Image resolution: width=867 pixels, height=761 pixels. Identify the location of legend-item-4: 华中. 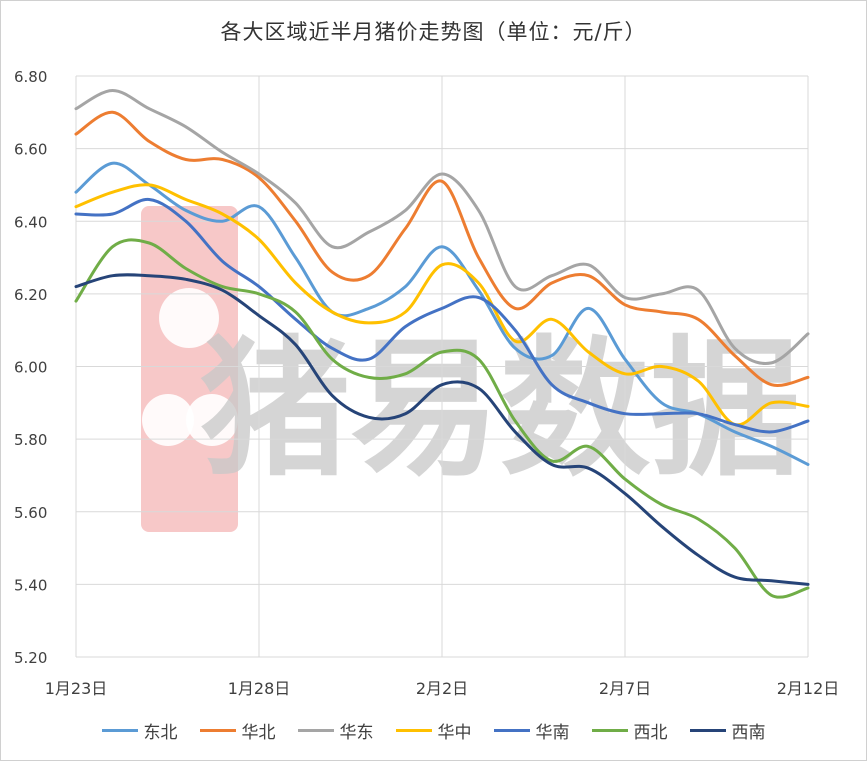
(433, 730).